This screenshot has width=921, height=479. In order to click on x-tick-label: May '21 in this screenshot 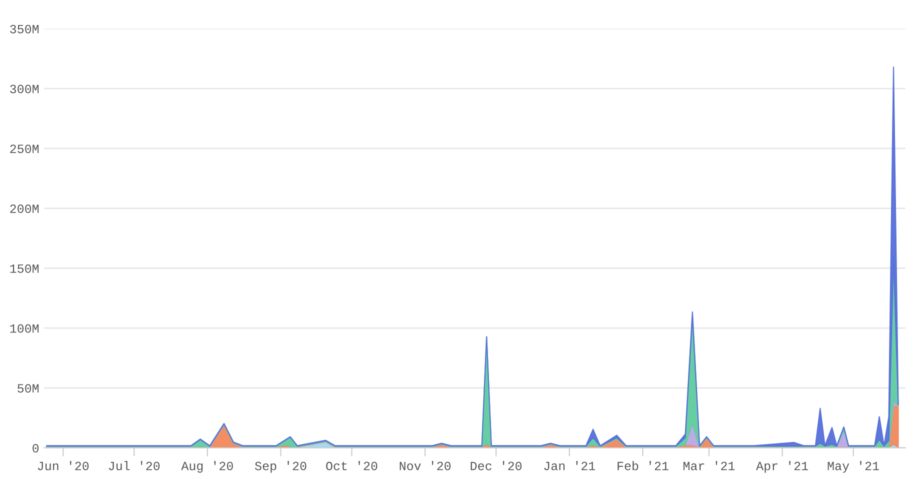, I will do `click(853, 467)`.